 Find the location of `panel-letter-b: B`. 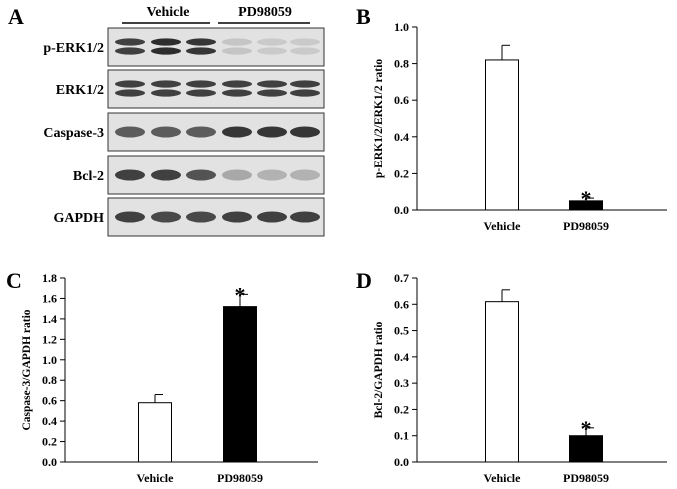

panel-letter-b: B is located at coordinates (363, 16).